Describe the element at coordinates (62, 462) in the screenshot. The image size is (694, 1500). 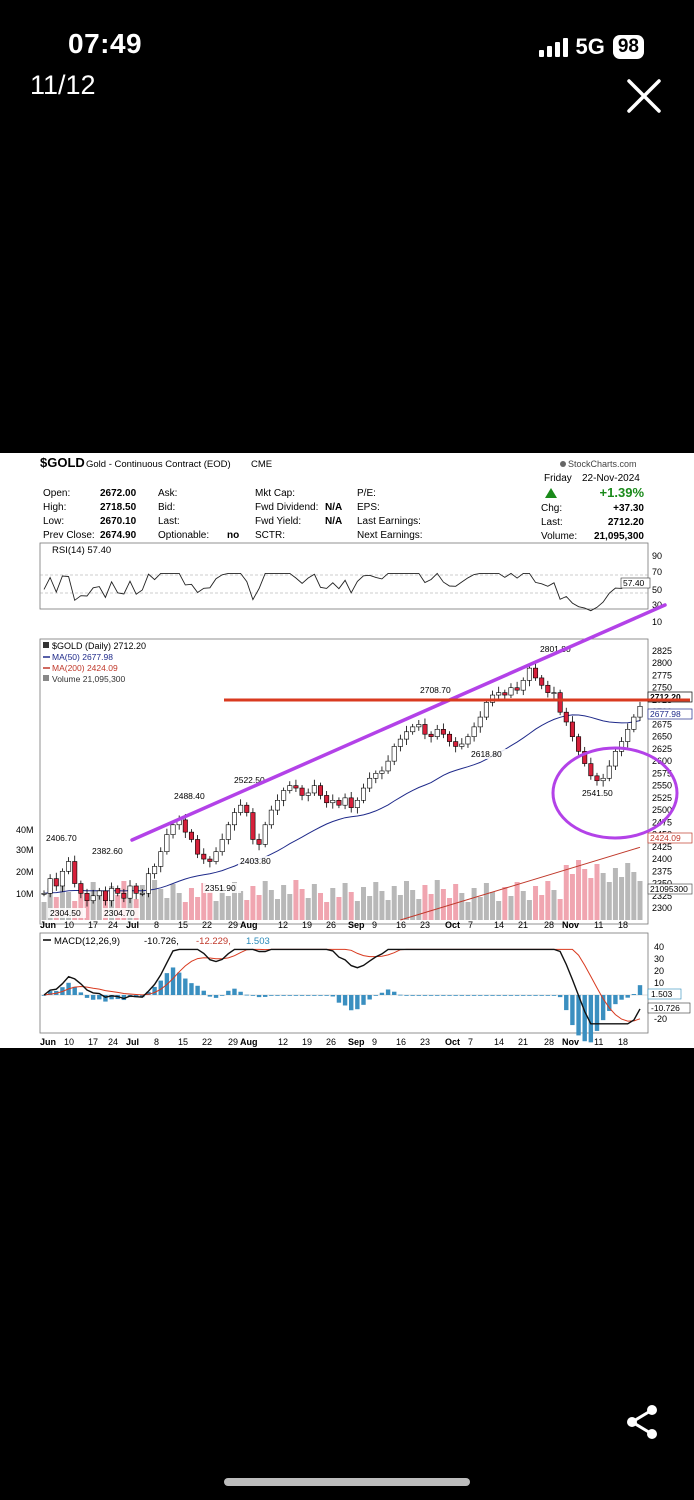
I see `chart-symbol: $GOLD` at that location.